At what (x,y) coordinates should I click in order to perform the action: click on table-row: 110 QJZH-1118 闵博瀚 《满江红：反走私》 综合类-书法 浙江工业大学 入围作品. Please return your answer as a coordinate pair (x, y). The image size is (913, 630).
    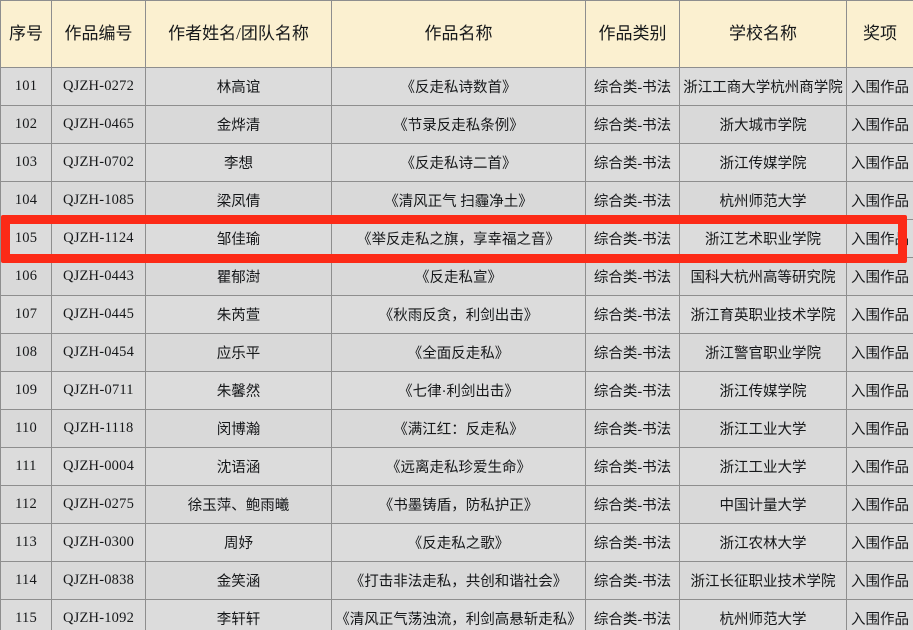
    Looking at the image, I should click on (456, 428).